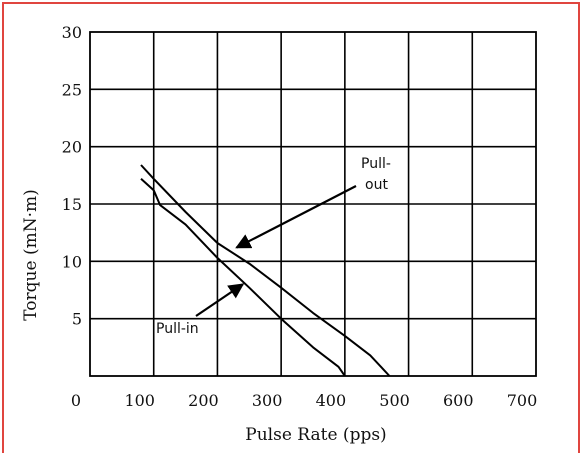 Image resolution: width=584 pixels, height=457 pixels. What do you see at coordinates (304, 400) in the screenshot?
I see `x-tick-labels: 0 100 200 300 400 500 600 700` at bounding box center [304, 400].